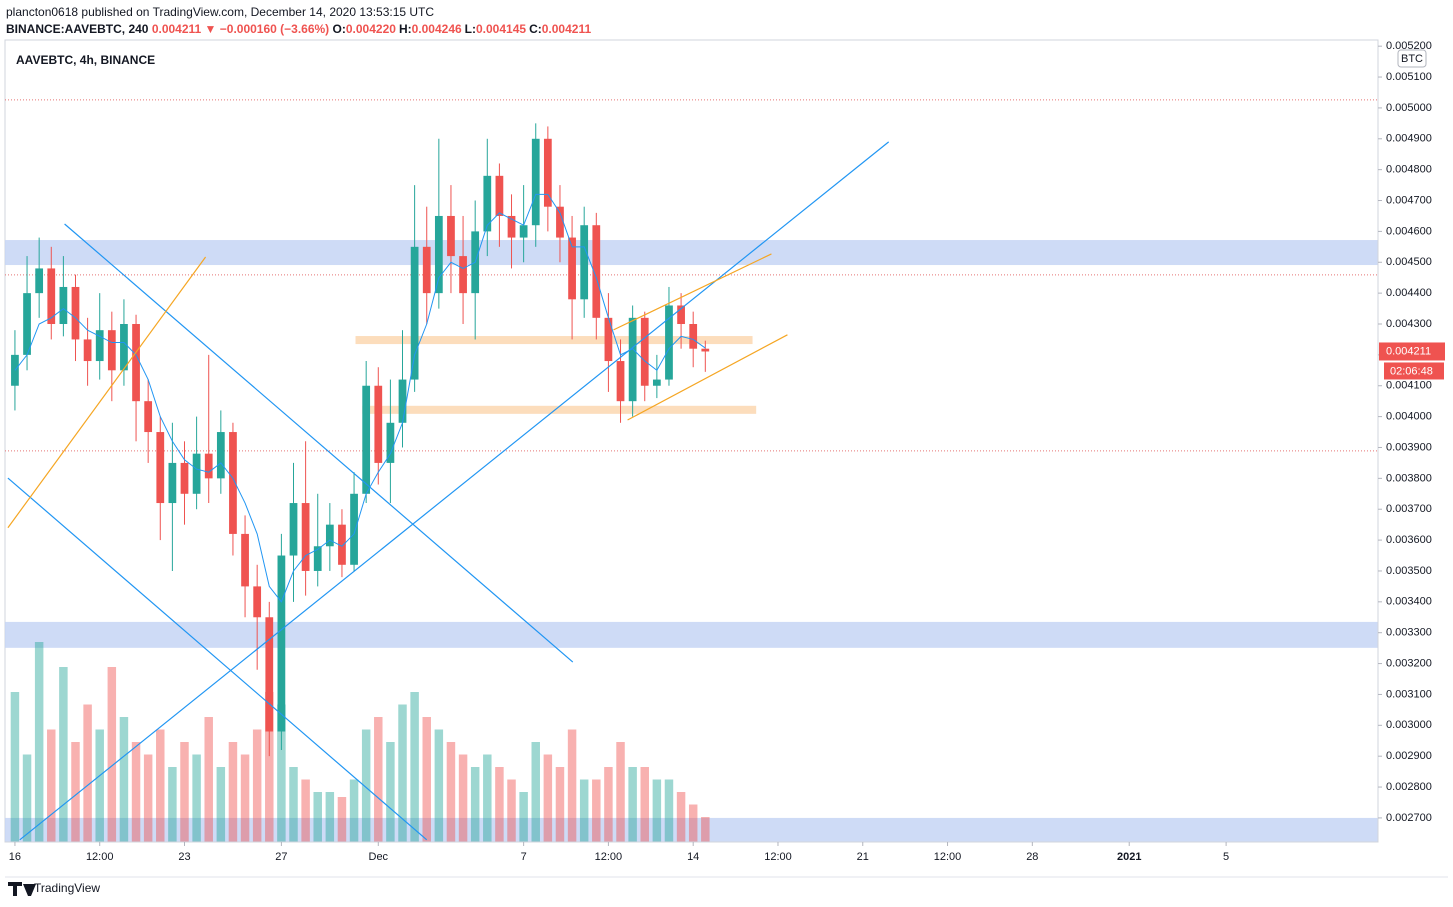 Image resolution: width=1453 pixels, height=907 pixels. I want to click on ohlc: O:0.004220 H:0.004246 L:0.004145 C:0.004211, so click(464, 29).